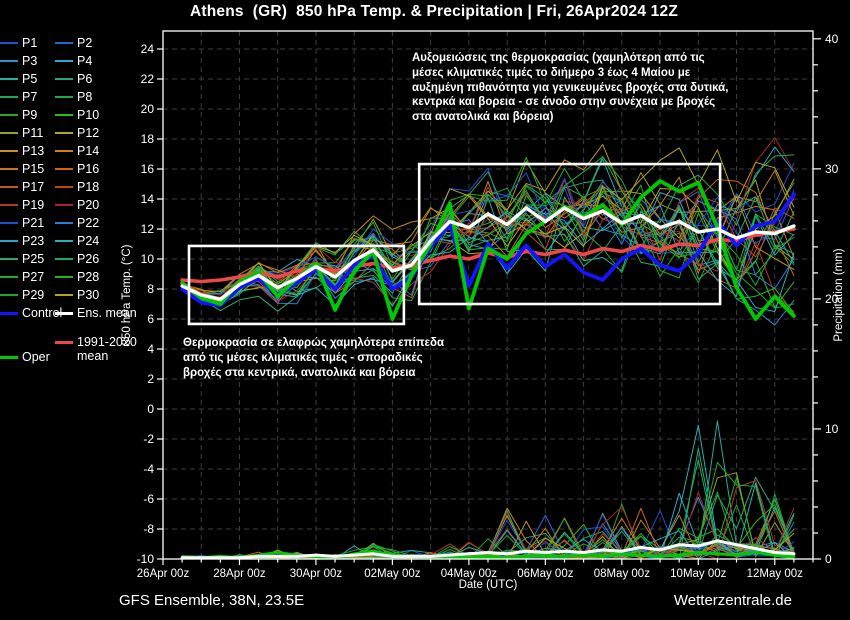 This screenshot has width=850, height=620. Describe the element at coordinates (148, 199) in the screenshot. I see `y-left-tick-label: 14` at that location.